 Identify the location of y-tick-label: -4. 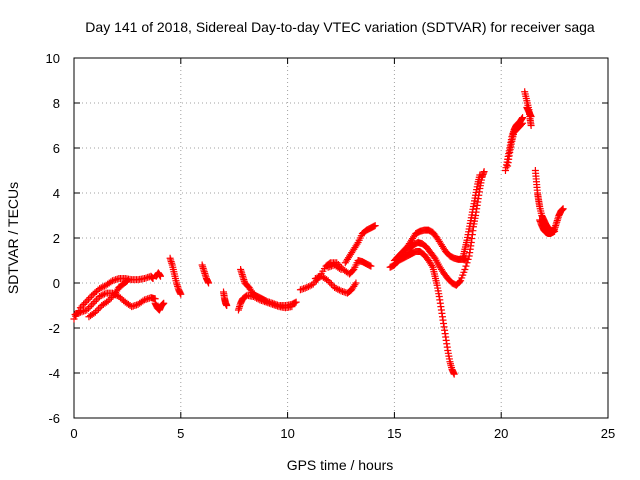
(54, 373).